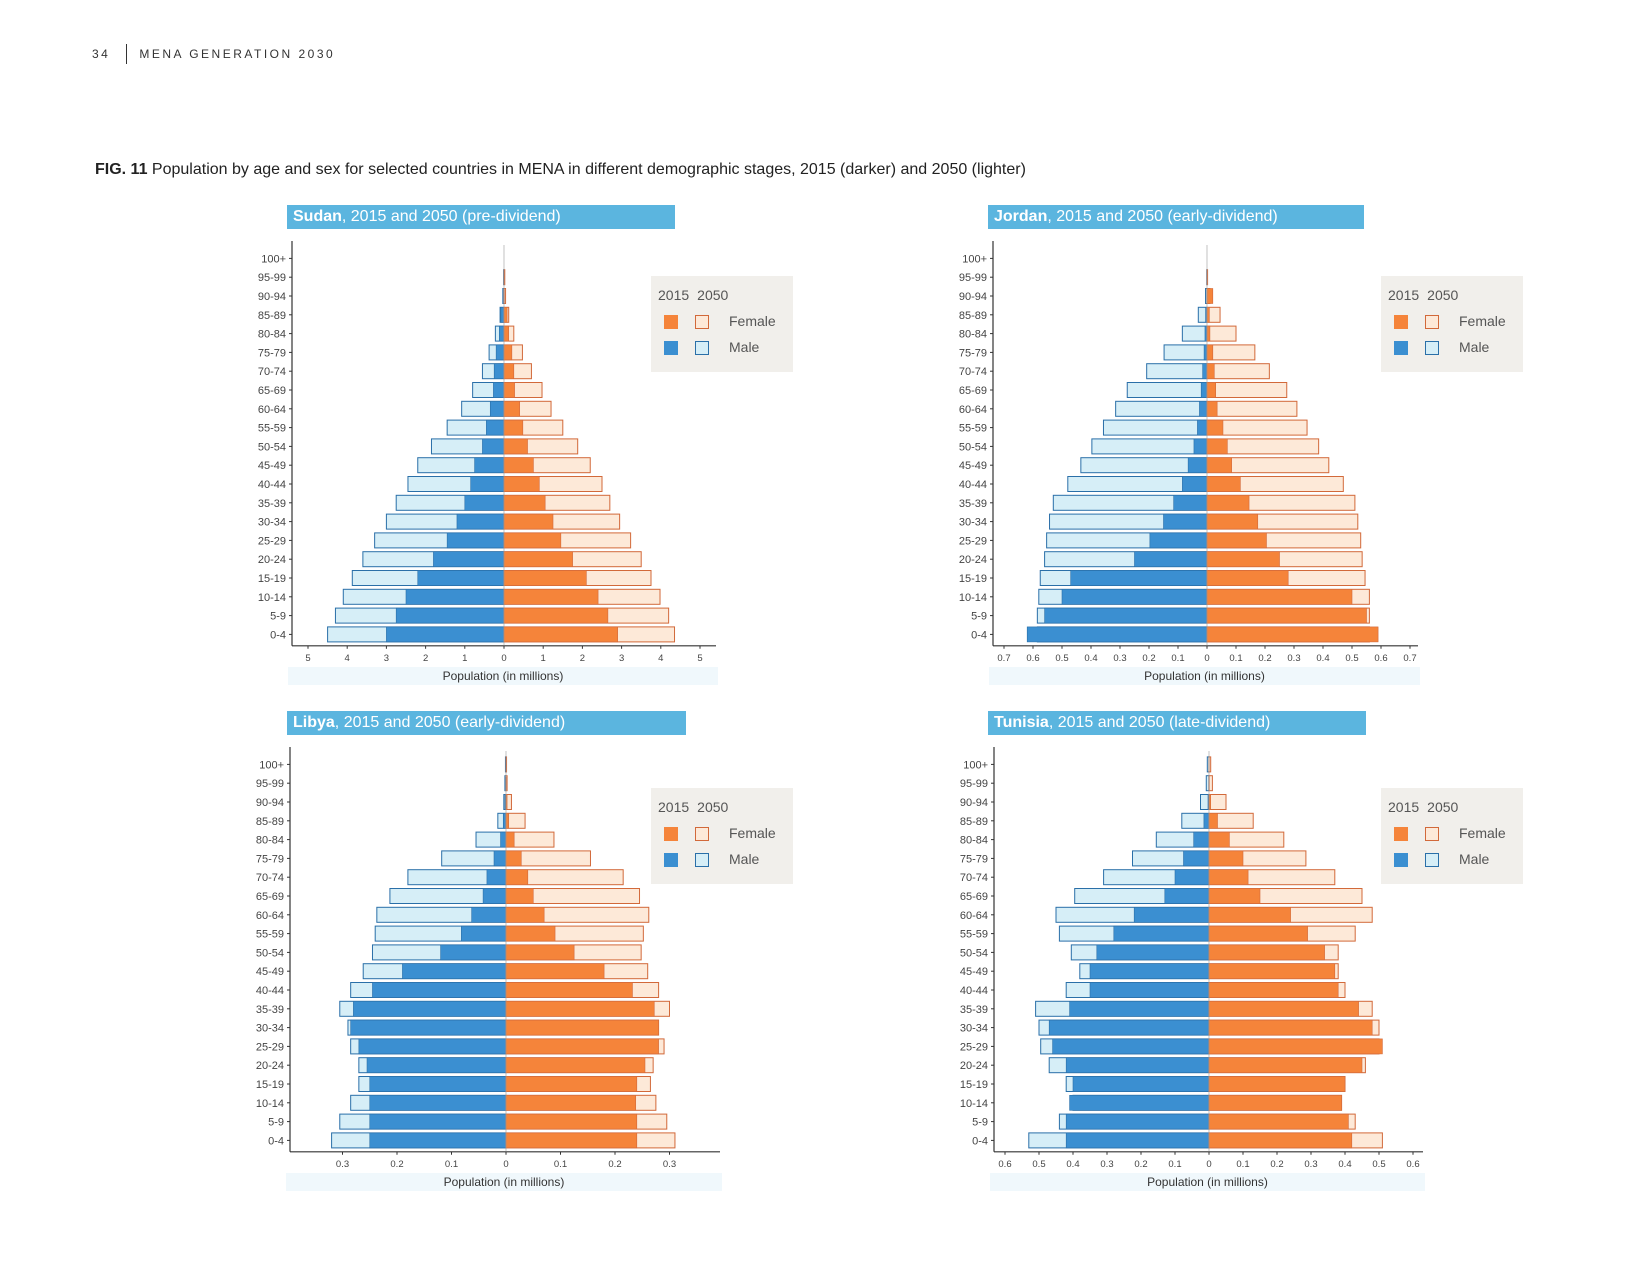 The height and width of the screenshot is (1275, 1648). Describe the element at coordinates (713, 807) in the screenshot. I see `legend-year-2050: 2050` at that location.